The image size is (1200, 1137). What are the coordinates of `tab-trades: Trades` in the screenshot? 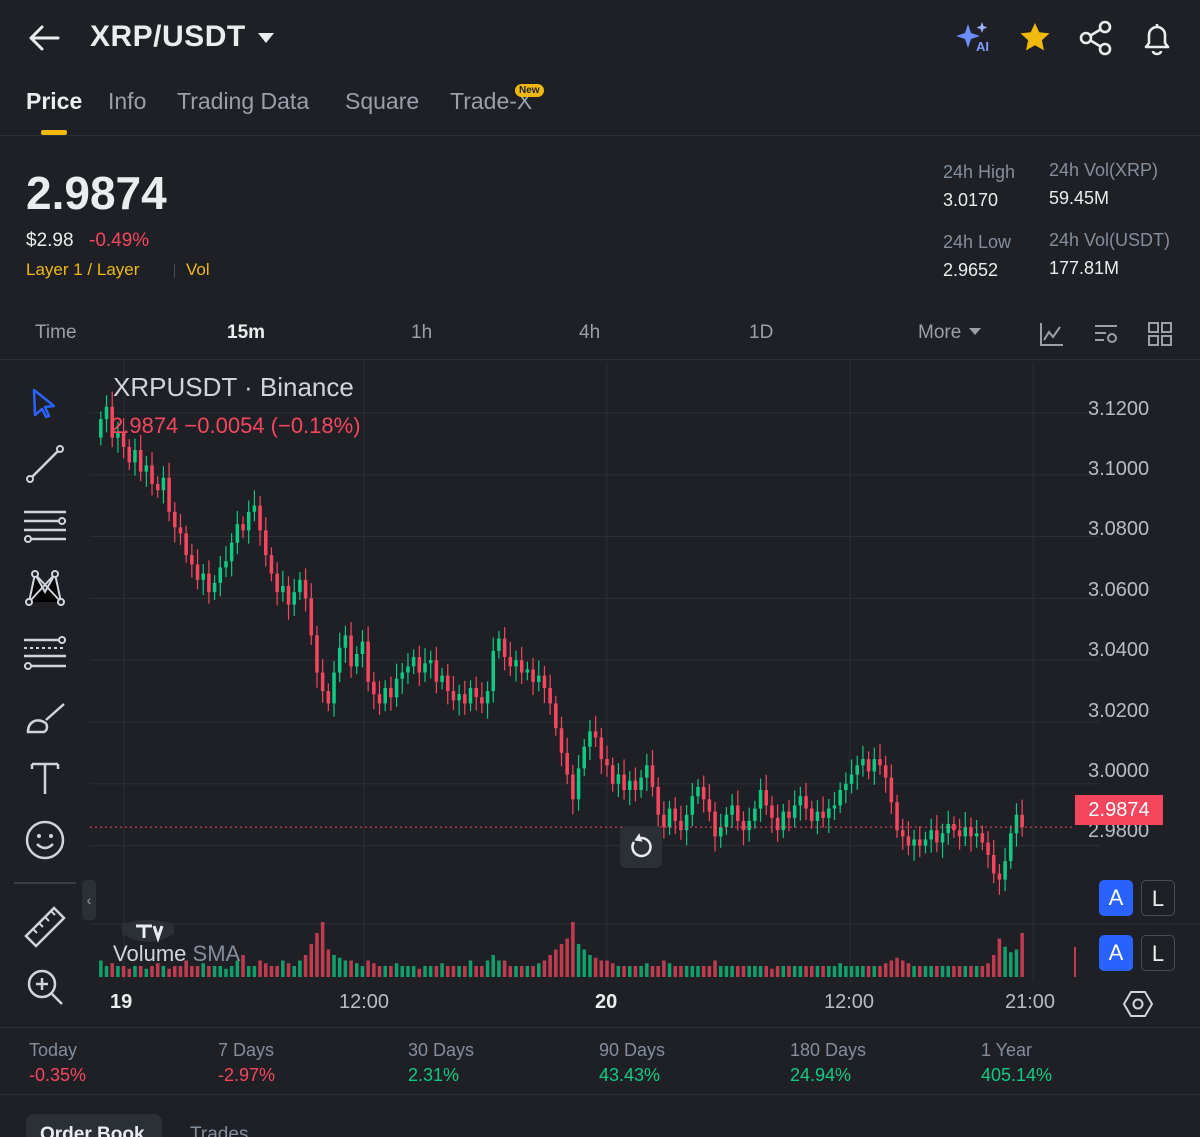 It's located at (219, 1130).